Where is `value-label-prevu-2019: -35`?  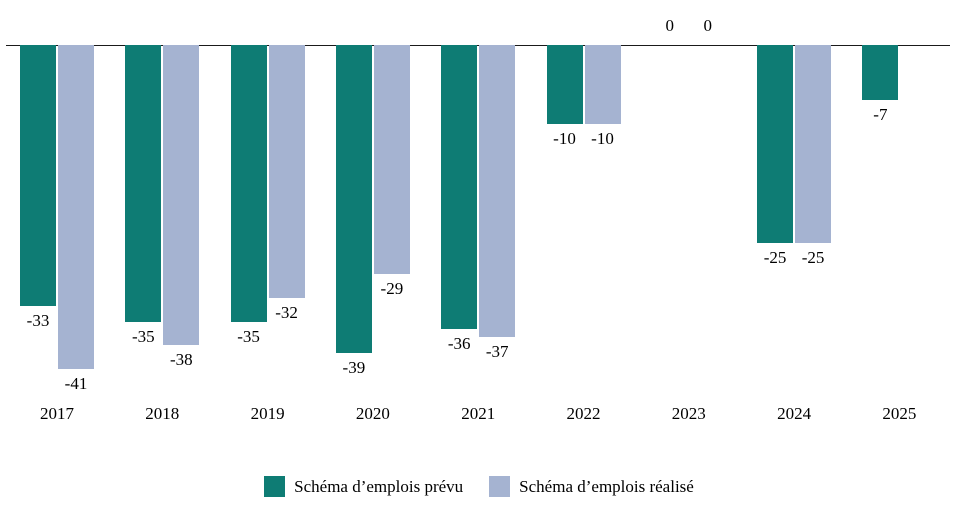 value-label-prevu-2019: -35 is located at coordinates (248, 336).